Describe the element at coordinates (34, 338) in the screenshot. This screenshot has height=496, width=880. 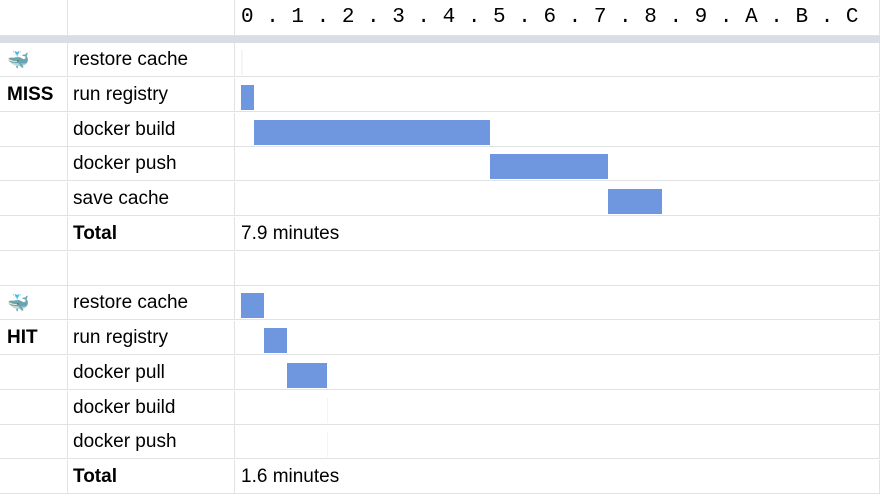
I see `group-label: HIT` at that location.